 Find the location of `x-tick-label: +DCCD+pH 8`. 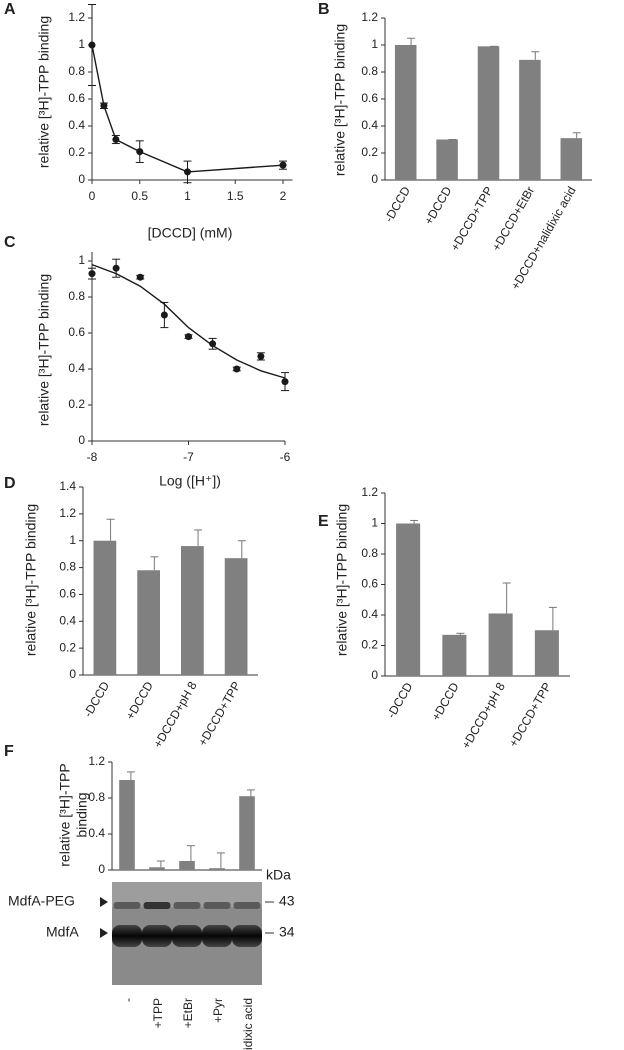

x-tick-label: +DCCD+pH 8 is located at coordinates (175, 714).